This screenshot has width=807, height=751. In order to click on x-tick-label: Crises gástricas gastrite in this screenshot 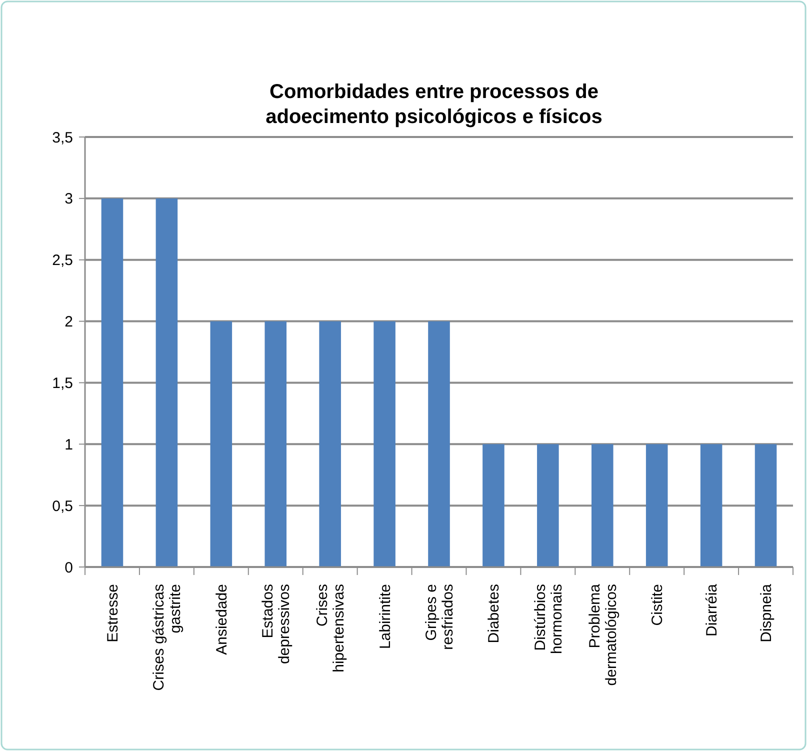, I will do `click(167, 637)`.